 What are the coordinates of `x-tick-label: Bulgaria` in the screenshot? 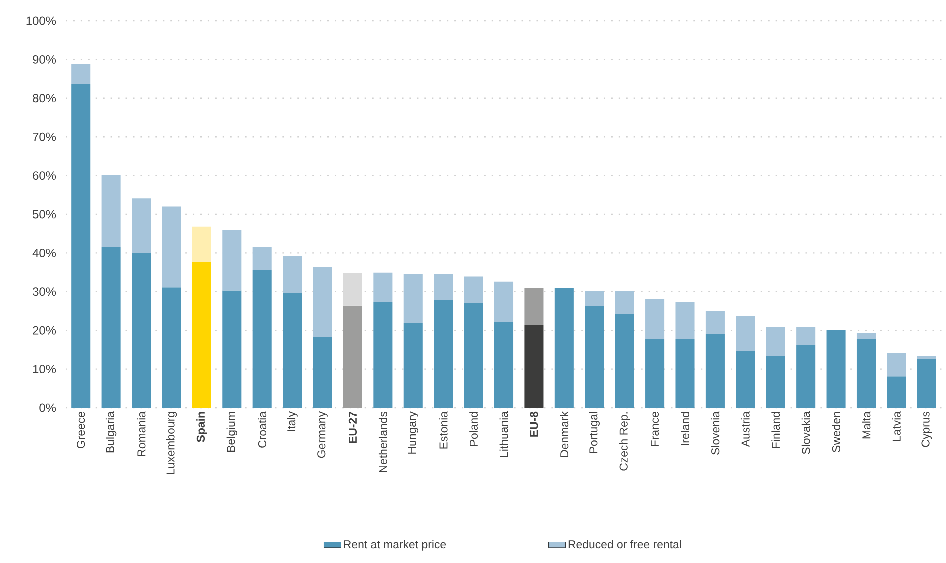 It's located at (111, 432).